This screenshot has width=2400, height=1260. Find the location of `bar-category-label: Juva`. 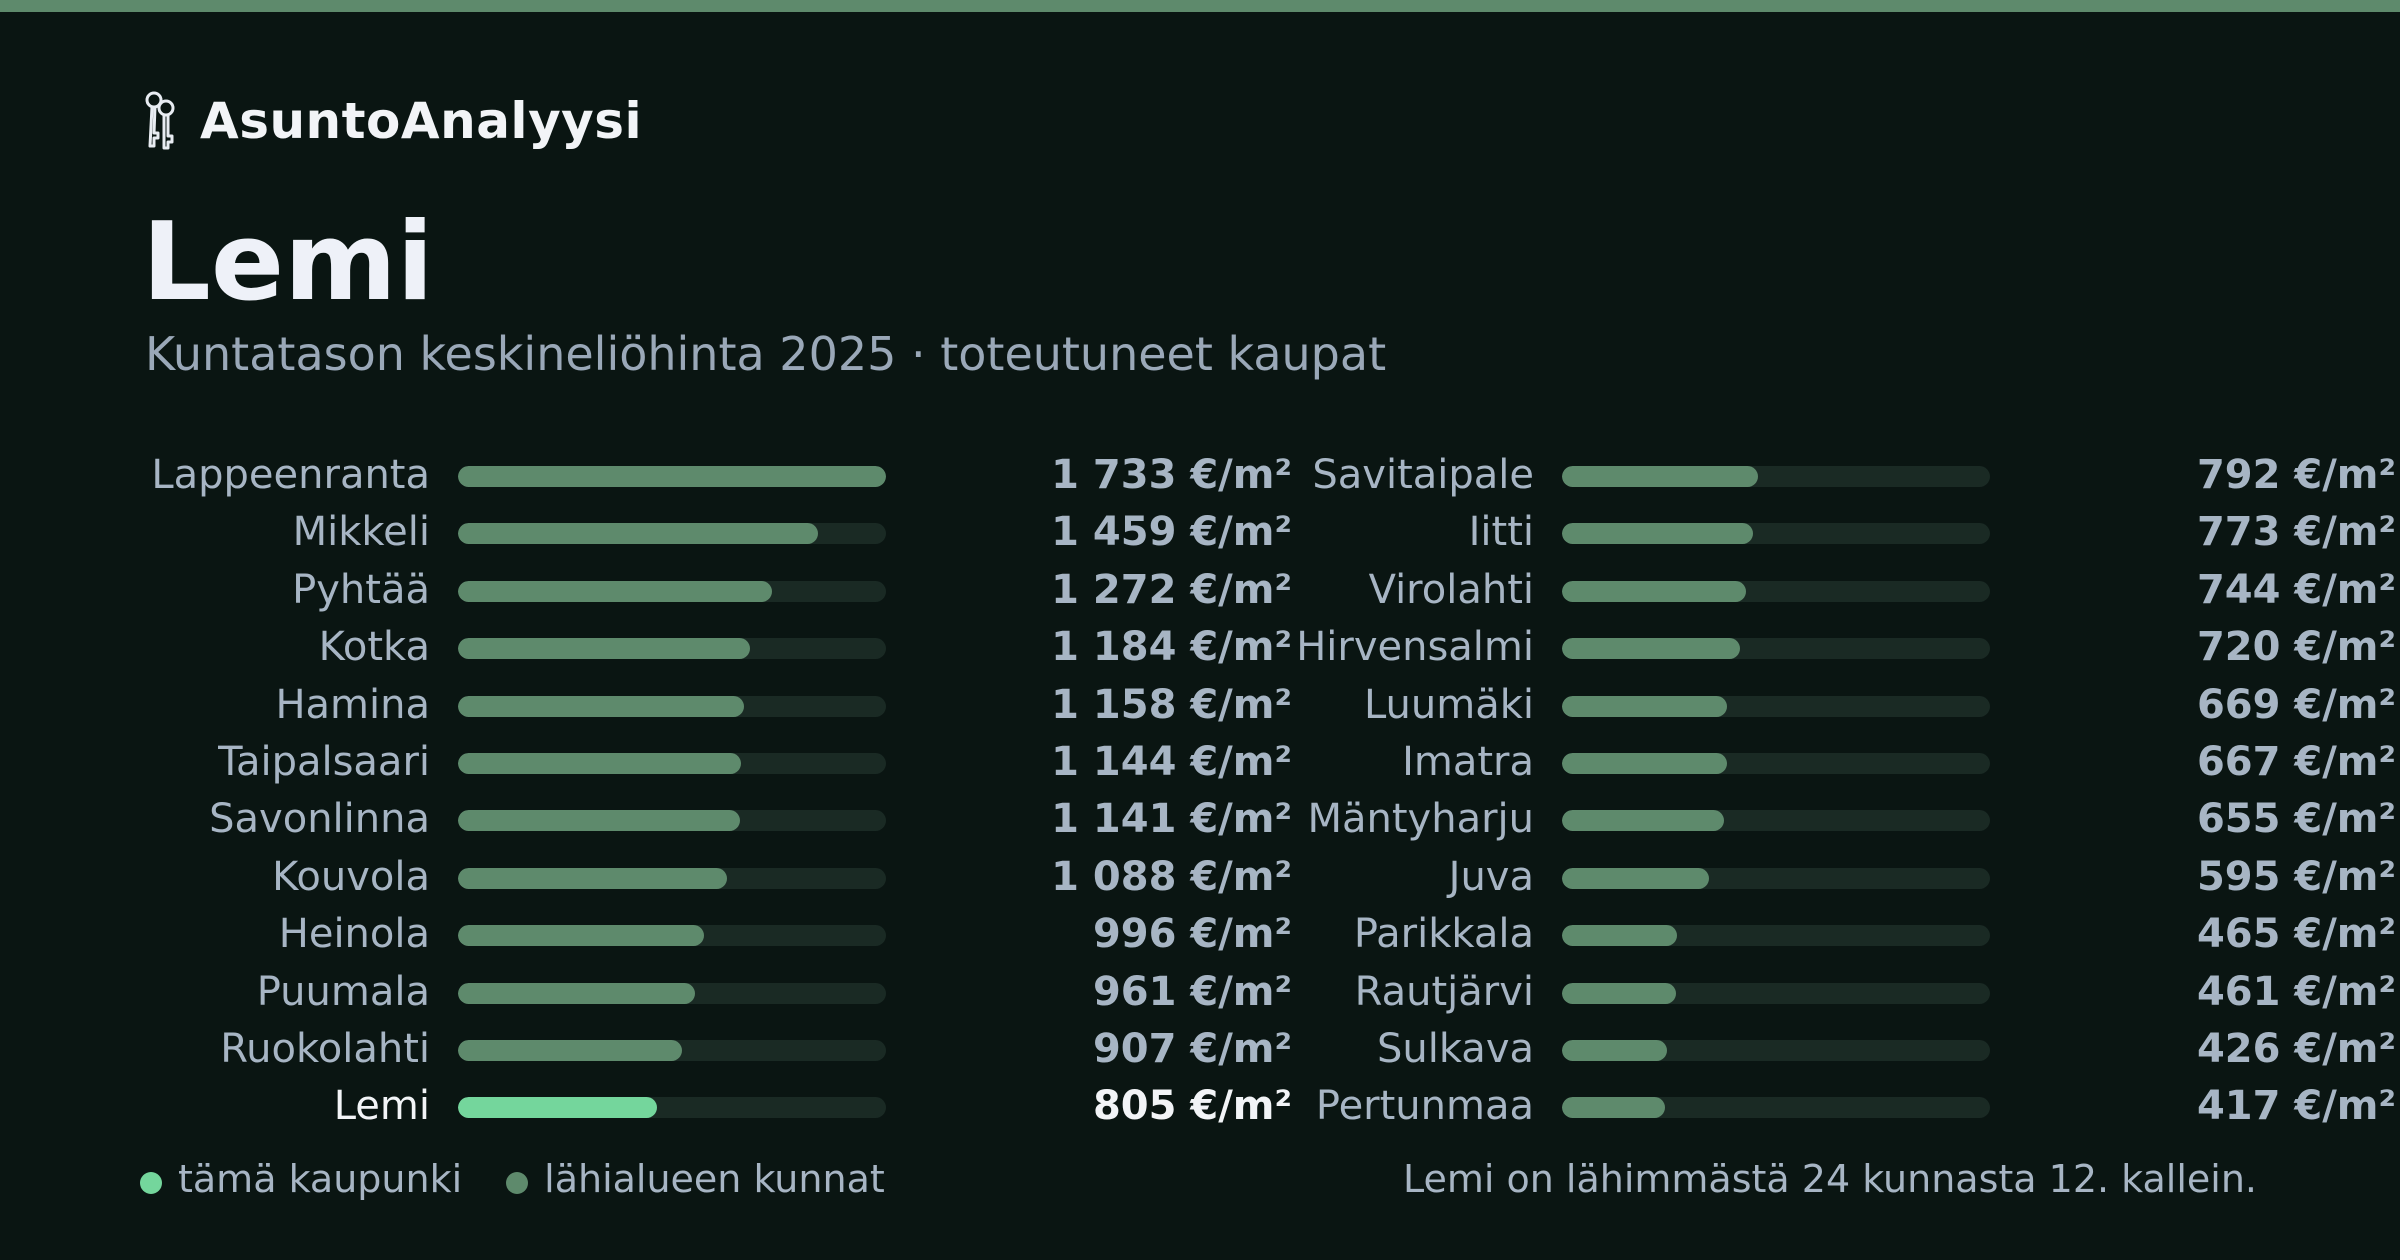

bar-category-label: Juva is located at coordinates (1491, 876).